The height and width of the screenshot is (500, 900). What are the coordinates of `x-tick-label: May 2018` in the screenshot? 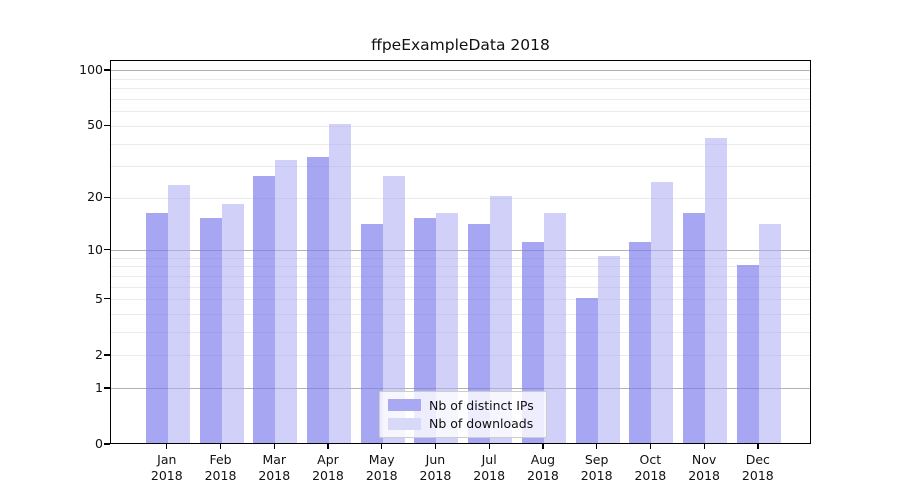 It's located at (382, 468).